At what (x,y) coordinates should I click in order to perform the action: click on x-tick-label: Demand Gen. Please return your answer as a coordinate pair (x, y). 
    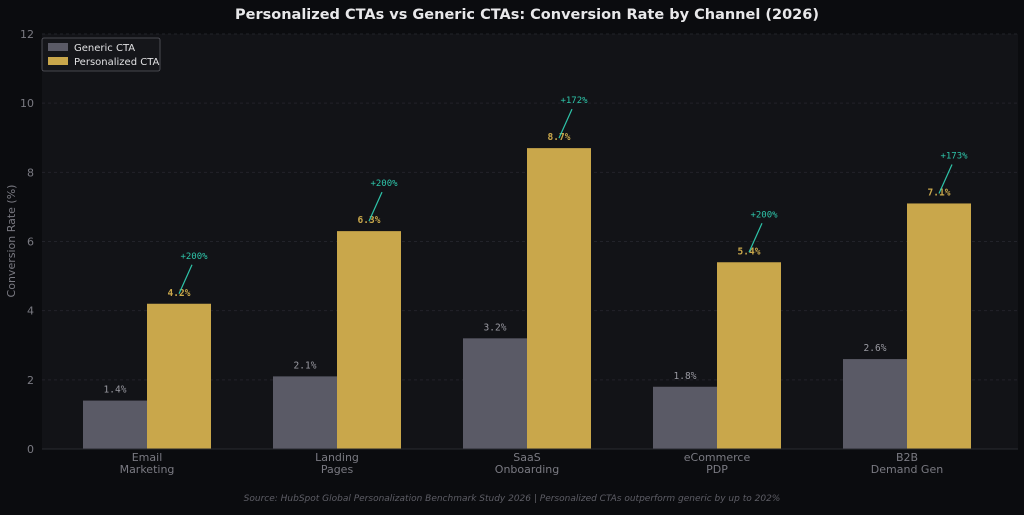
    Looking at the image, I should click on (907, 469).